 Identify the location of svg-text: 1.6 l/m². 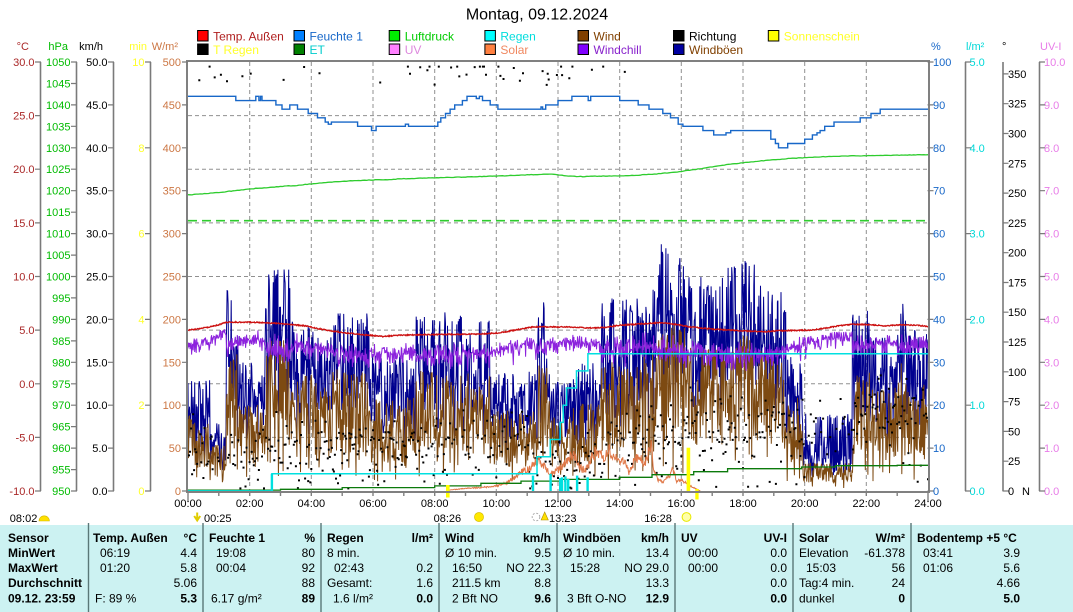
(353, 599).